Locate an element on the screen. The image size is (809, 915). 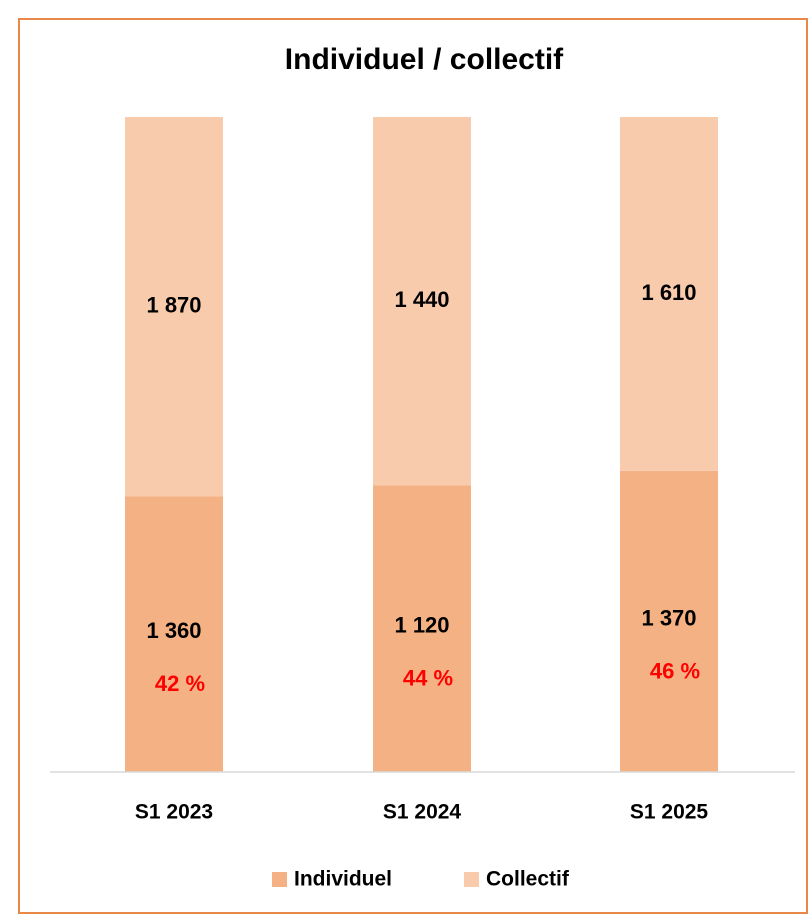
share-label: 44 % is located at coordinates (428, 678).